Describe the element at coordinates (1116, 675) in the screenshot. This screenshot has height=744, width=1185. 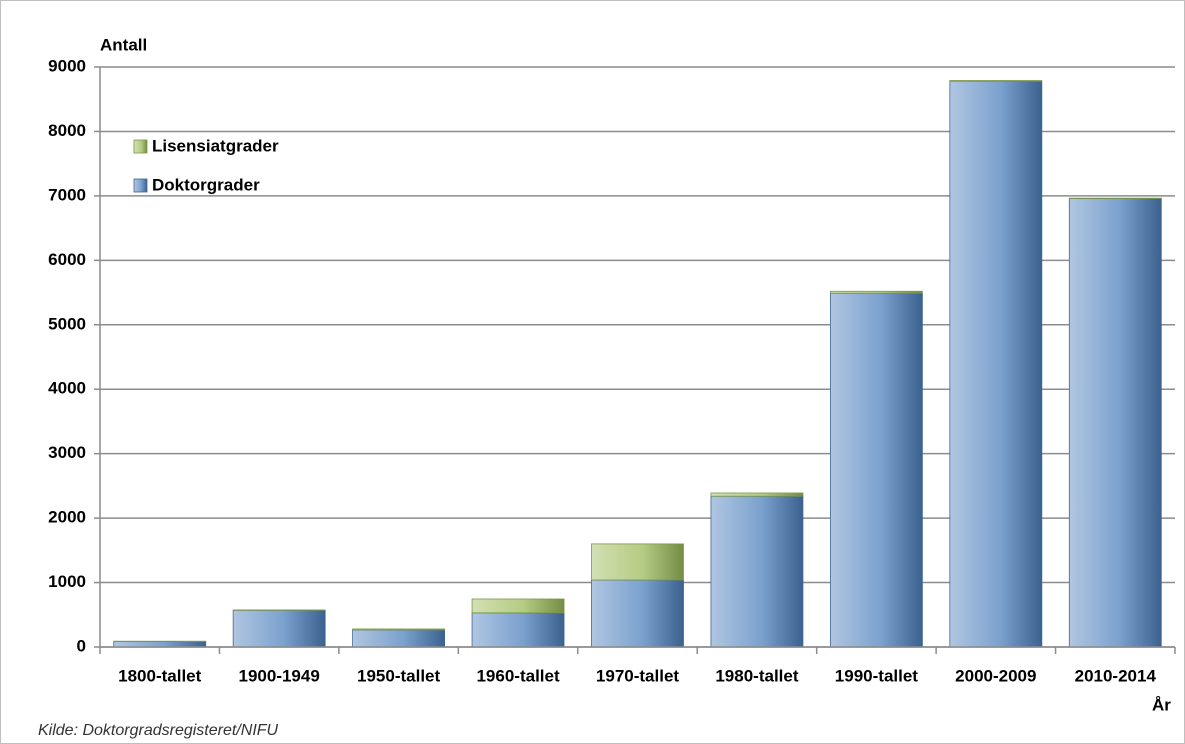
I see `x-tick-label: 2010-2014` at that location.